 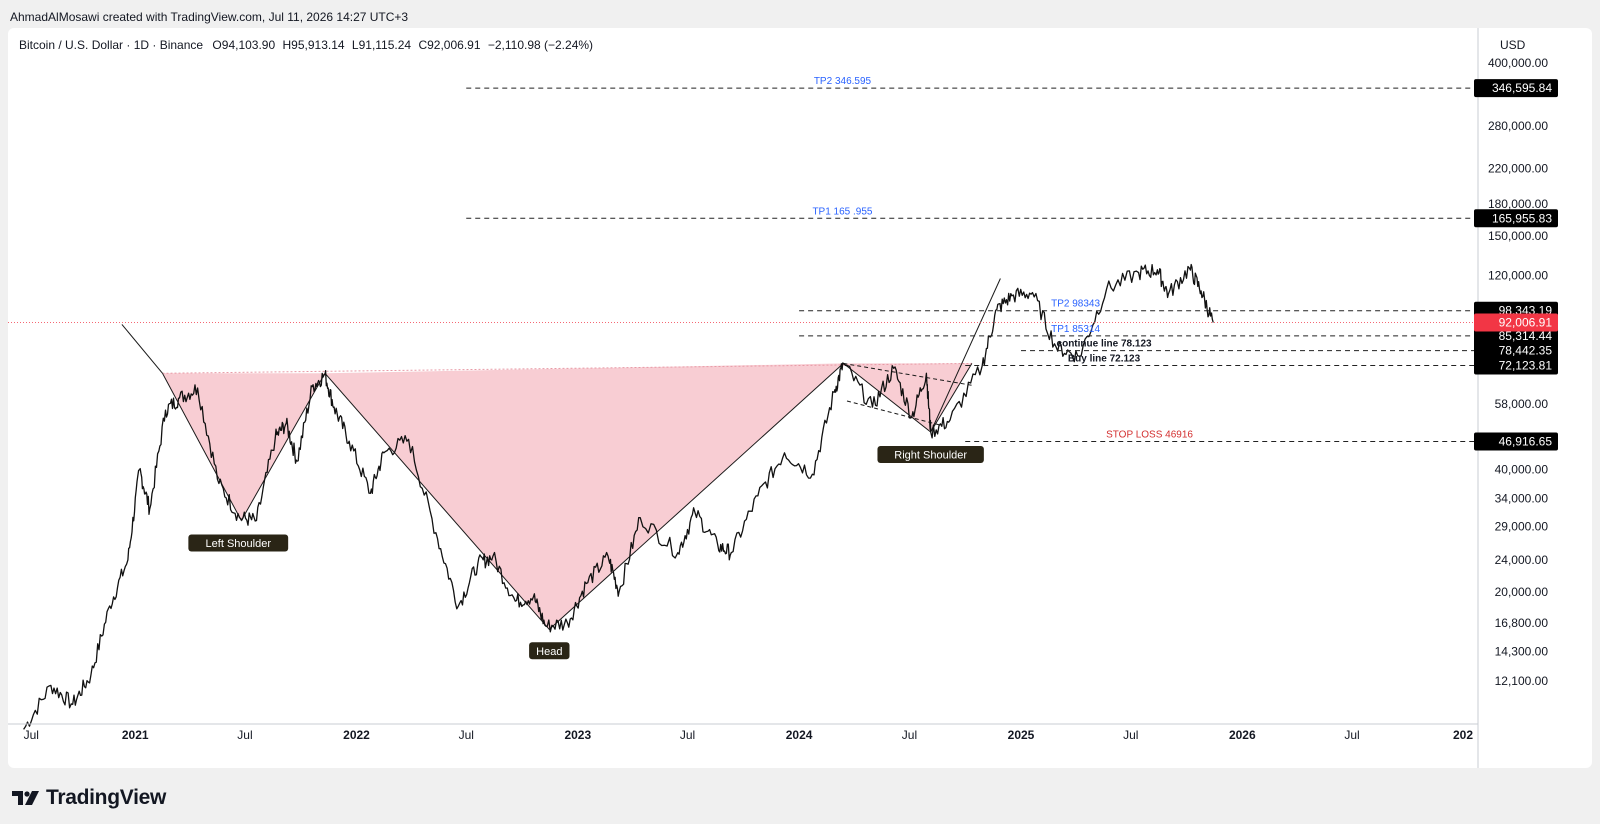 I want to click on open-label: O, so click(x=217, y=45).